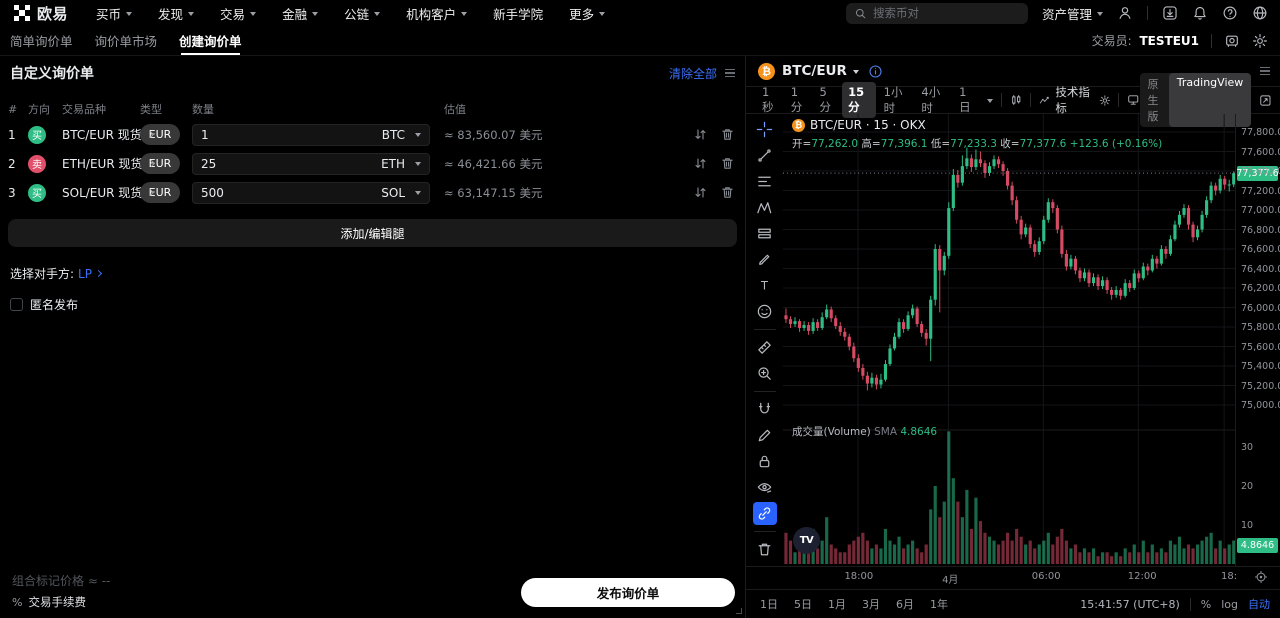 This screenshot has width=1280, height=618. What do you see at coordinates (41, 41) in the screenshot?
I see `tab-simple-rfq: 简单询价单` at bounding box center [41, 41].